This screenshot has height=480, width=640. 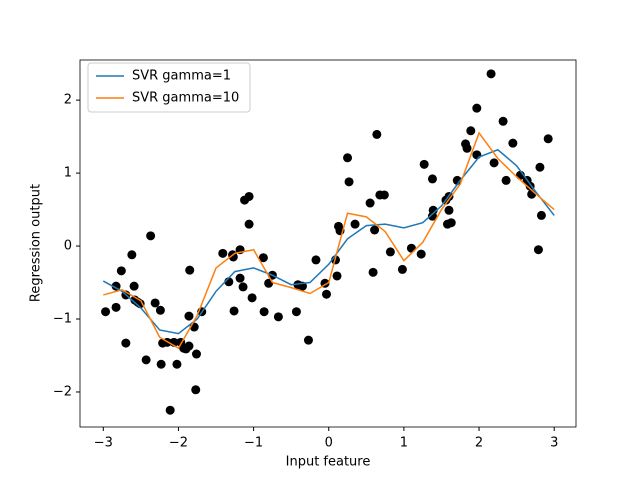 I want to click on legend-label: SVR gamma=1, so click(x=181, y=76).